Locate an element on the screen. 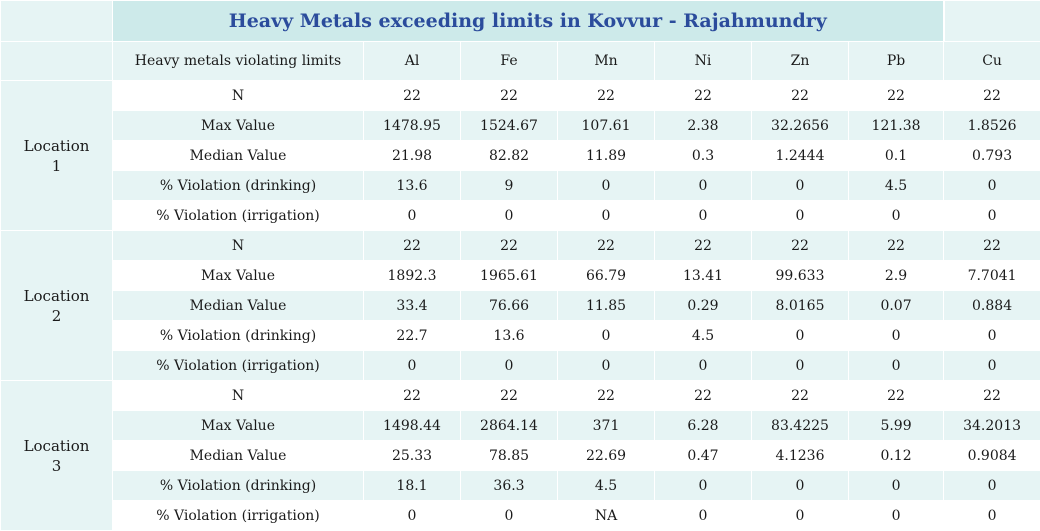 The width and height of the screenshot is (1040, 531). table-cell: 99.633 is located at coordinates (800, 276).